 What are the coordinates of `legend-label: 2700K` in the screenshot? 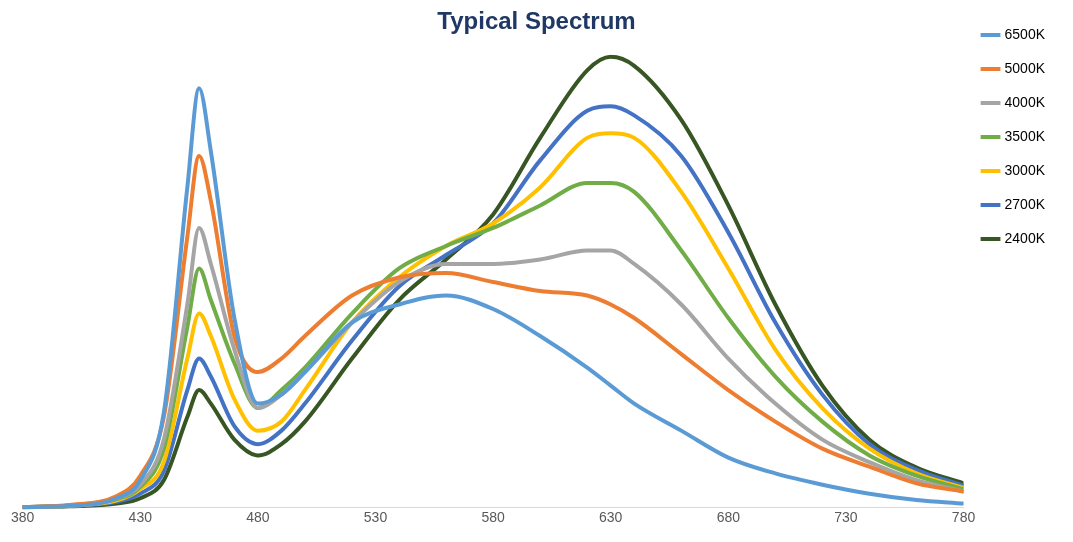 It's located at (1025, 203).